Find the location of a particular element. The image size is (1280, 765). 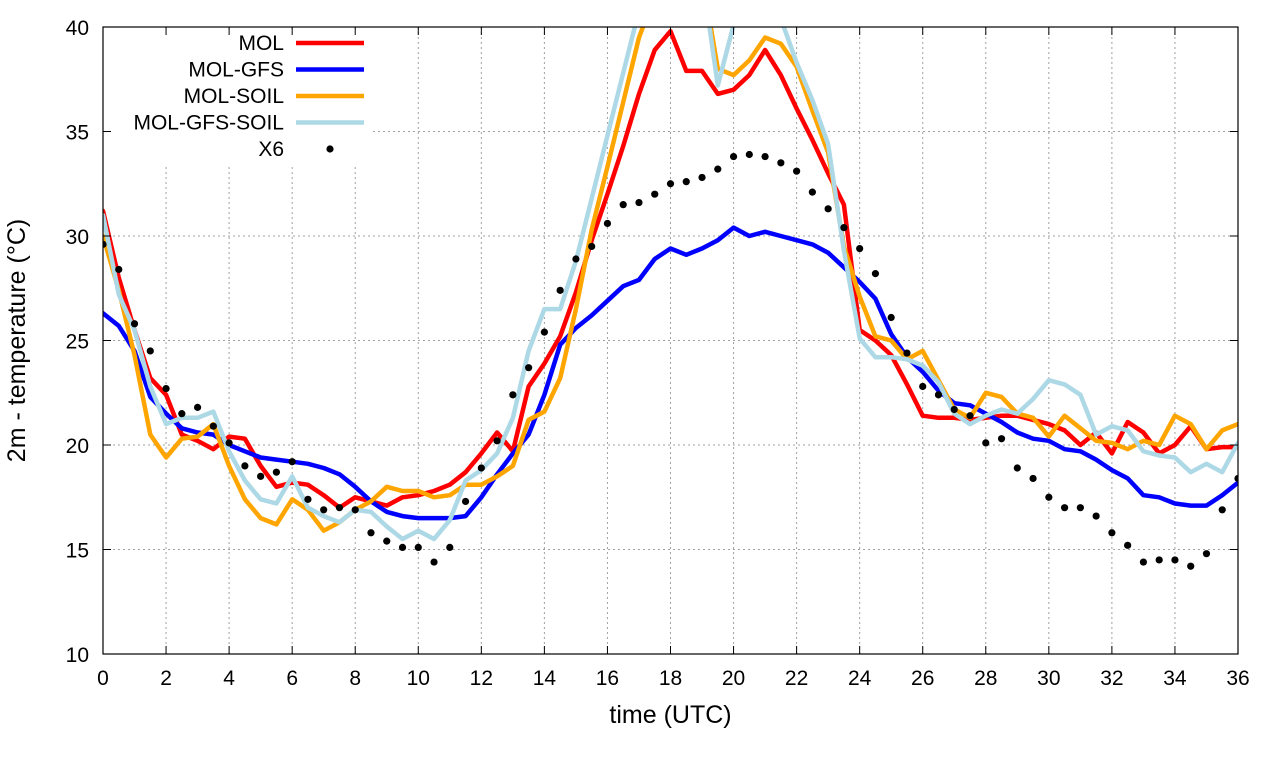

legend-marker-x6 is located at coordinates (330, 149).